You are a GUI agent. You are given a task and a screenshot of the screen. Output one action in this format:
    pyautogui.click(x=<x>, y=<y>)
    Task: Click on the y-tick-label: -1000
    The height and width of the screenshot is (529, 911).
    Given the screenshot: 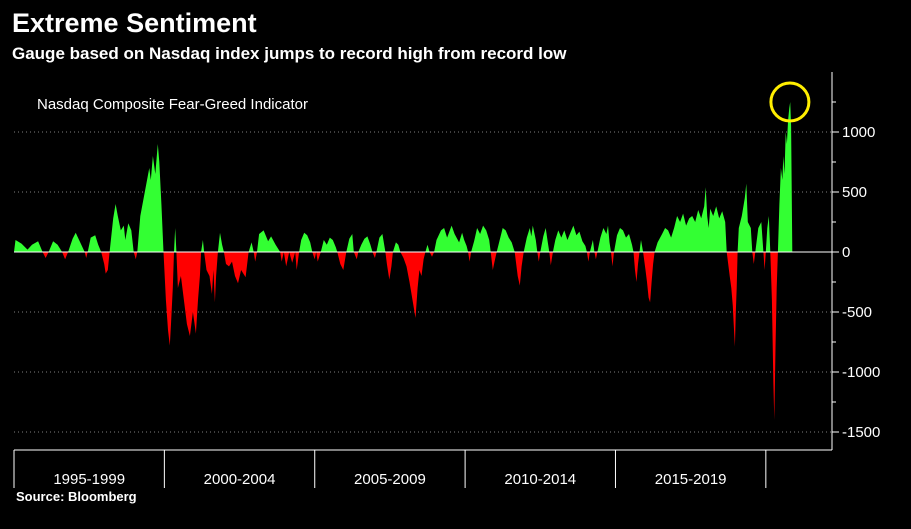 What is the action you would take?
    pyautogui.click(x=861, y=372)
    